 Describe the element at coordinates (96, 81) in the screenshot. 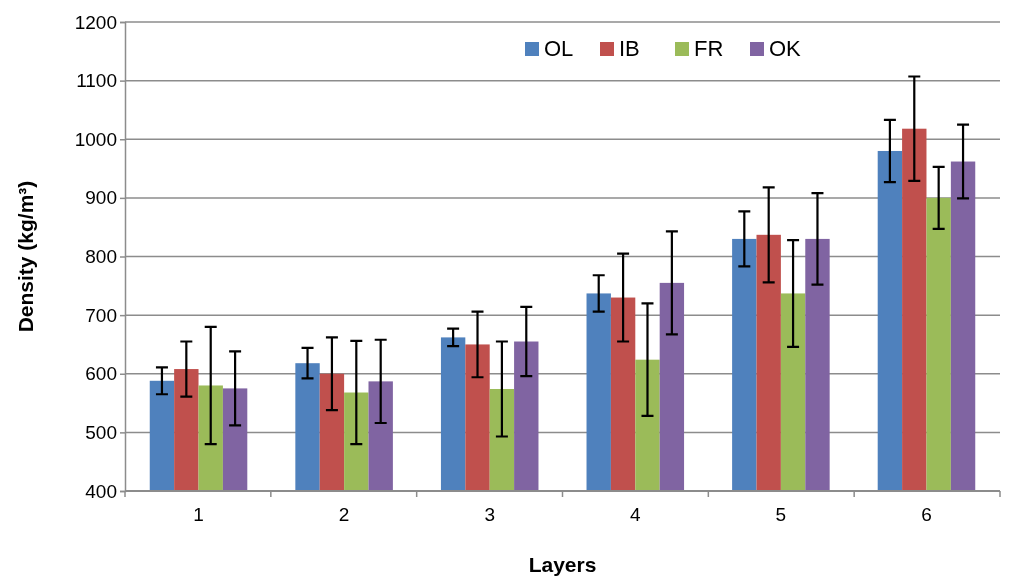

I see `y-tick-label: 1100` at that location.